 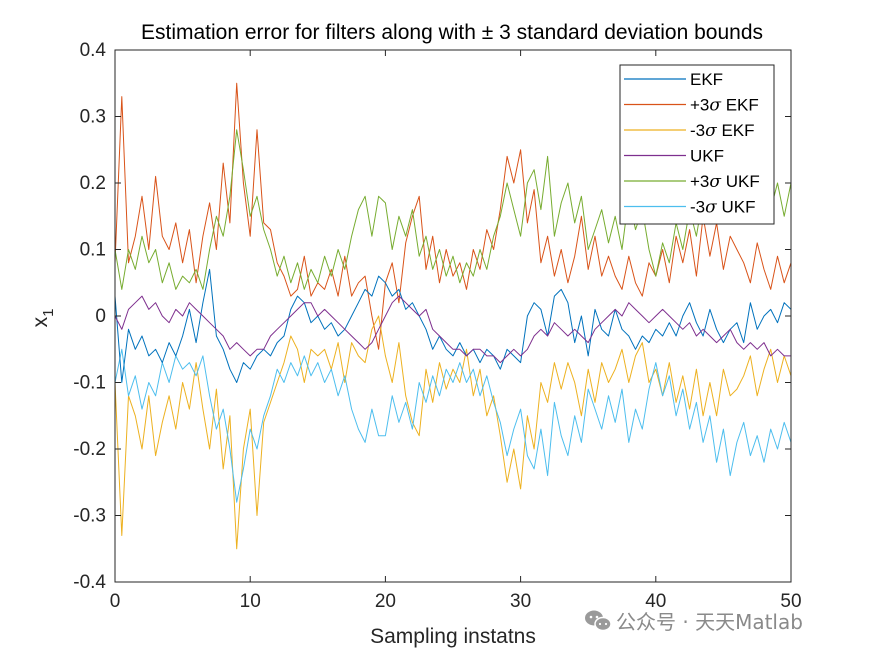 What do you see at coordinates (453, 636) in the screenshot?
I see `x-axis-label: Sampling instatns` at bounding box center [453, 636].